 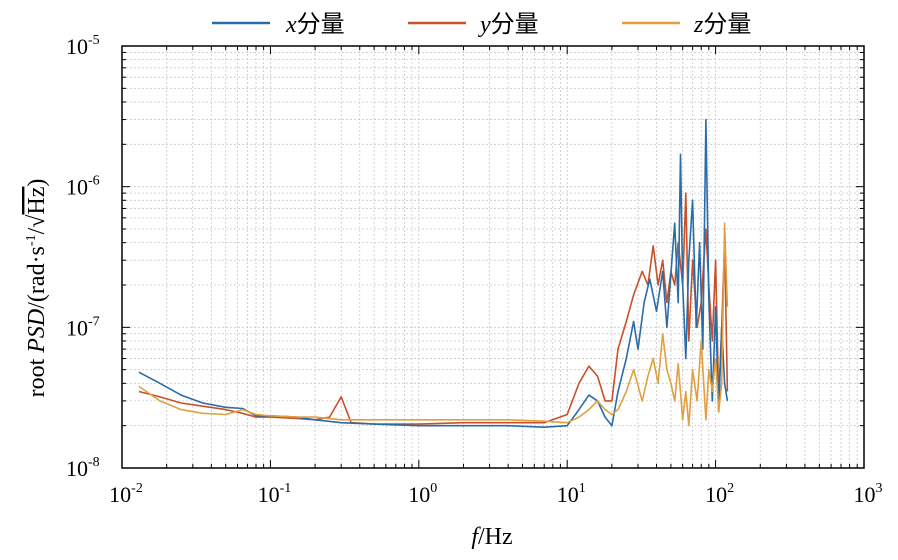 What do you see at coordinates (83, 187) in the screenshot?
I see `y-tick-label: 10⁻⁶` at bounding box center [83, 187].